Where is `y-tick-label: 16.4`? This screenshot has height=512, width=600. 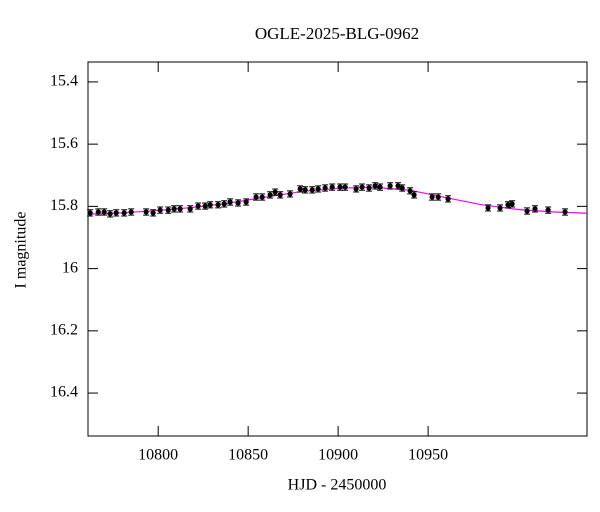 y-tick-label: 16.4 is located at coordinates (64, 392).